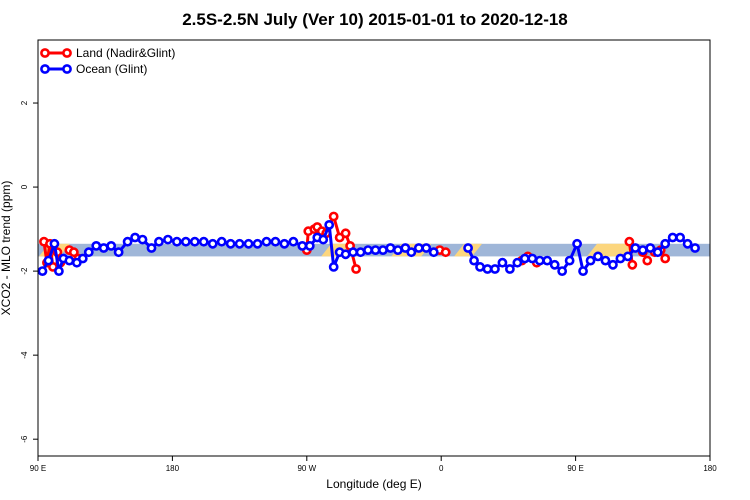 This screenshot has width=750, height=500. I want to click on y-axis: 2 0 -2 -4 -6, so click(29, 271).